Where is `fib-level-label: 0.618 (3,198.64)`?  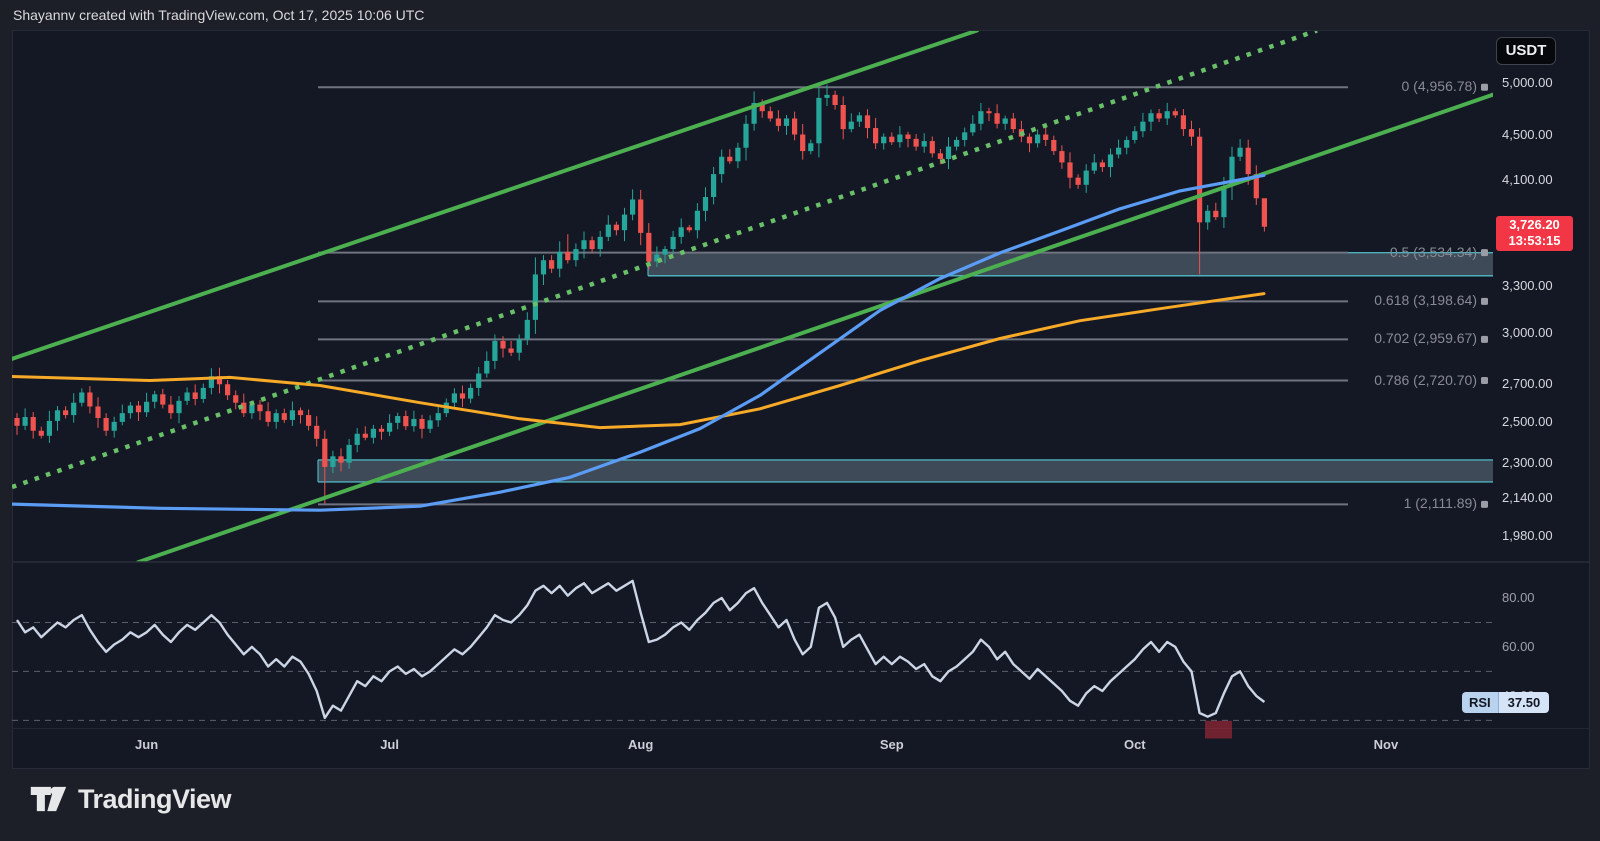 fib-level-label: 0.618 (3,198.64) is located at coordinates (1425, 300).